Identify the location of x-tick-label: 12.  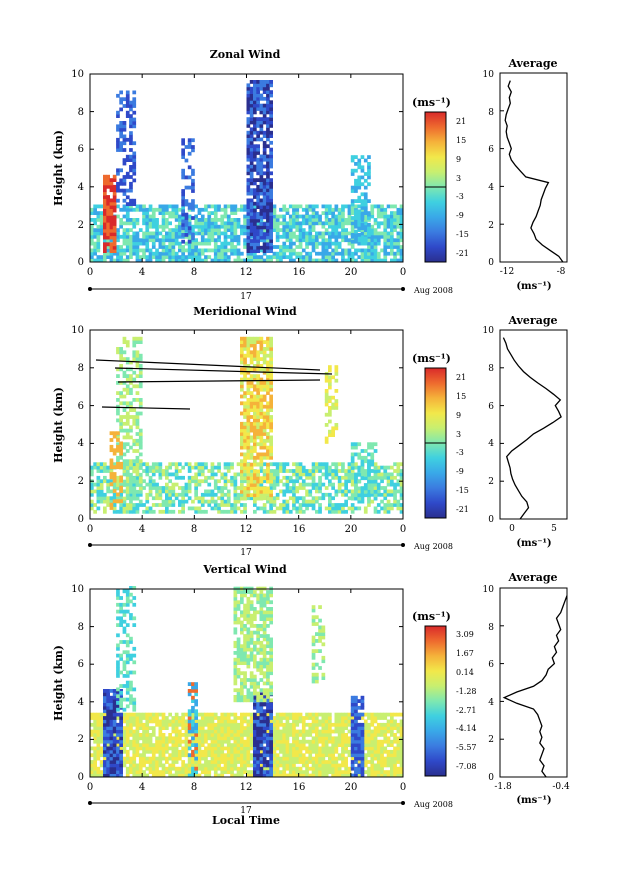
(246, 272).